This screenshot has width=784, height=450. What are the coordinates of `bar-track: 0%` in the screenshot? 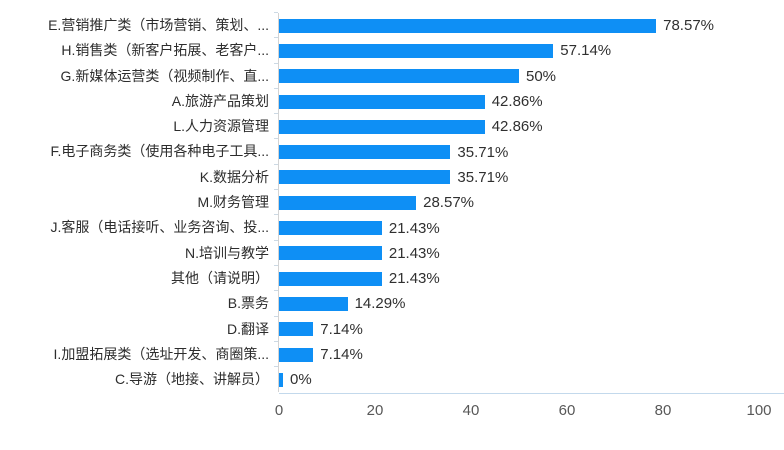 It's located at (516, 379).